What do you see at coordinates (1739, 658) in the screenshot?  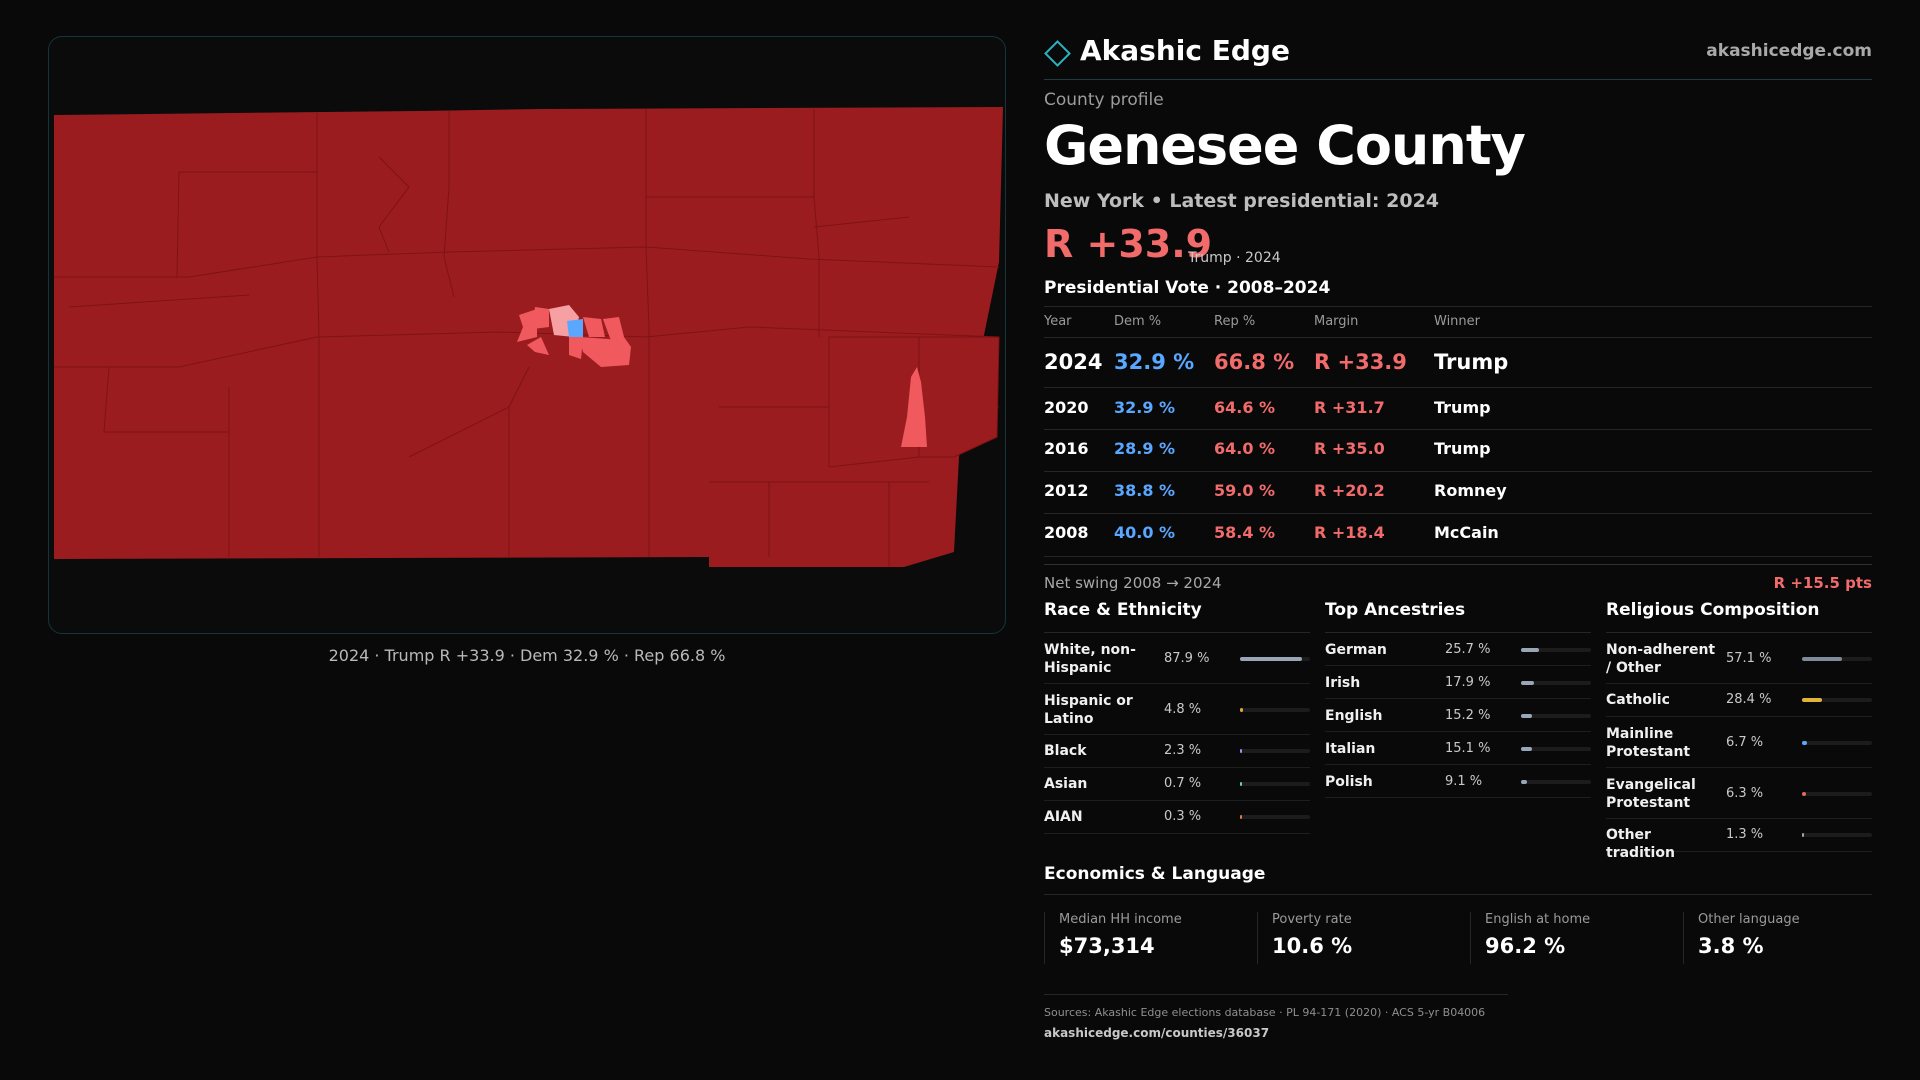 I see `list-item: Non-adherent / Other 57.1 %` at bounding box center [1739, 658].